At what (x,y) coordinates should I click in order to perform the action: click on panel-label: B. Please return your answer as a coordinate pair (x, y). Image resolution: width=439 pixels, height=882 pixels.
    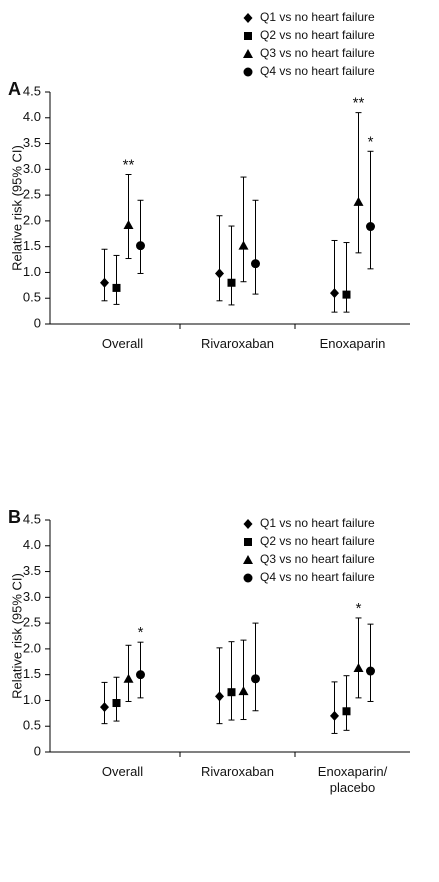
    Looking at the image, I should click on (14, 517).